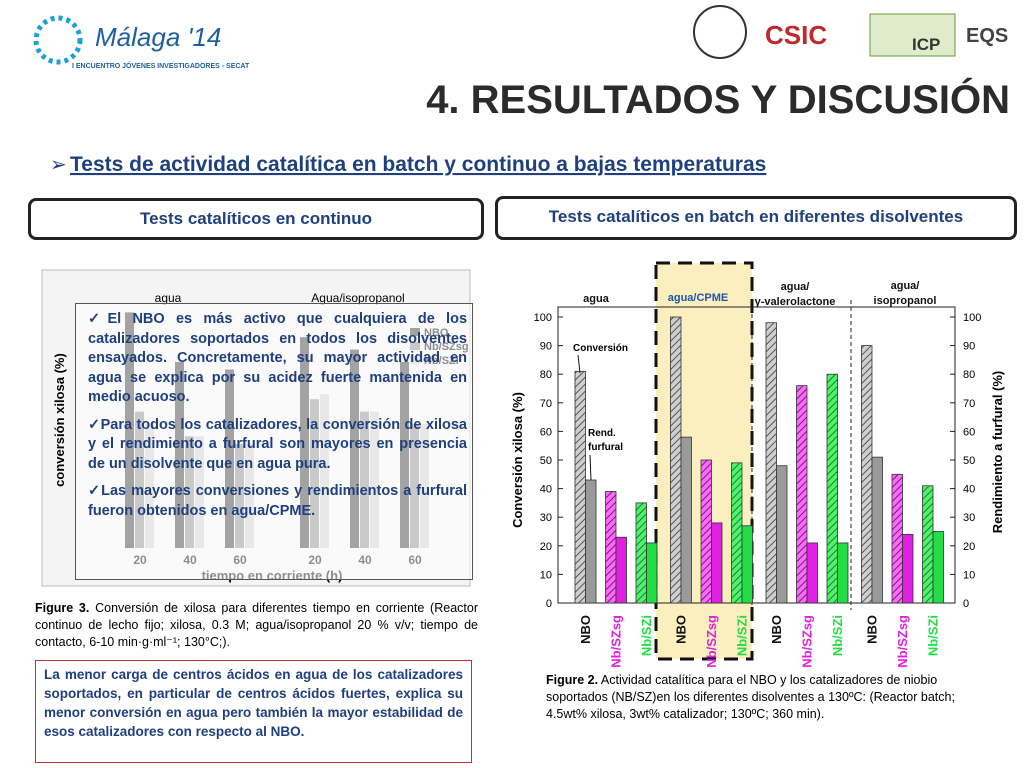 The height and width of the screenshot is (768, 1024). Describe the element at coordinates (605, 447) in the screenshot. I see `annotation: furfural` at that location.